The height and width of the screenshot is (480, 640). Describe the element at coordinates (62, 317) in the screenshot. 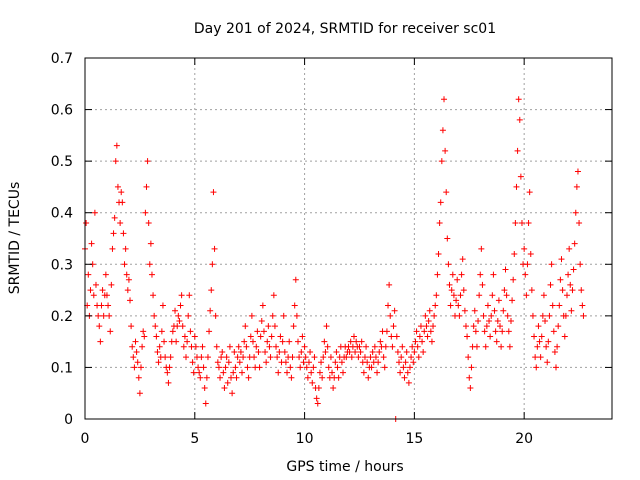

I see `y-tick-label: 0.2` at that location.